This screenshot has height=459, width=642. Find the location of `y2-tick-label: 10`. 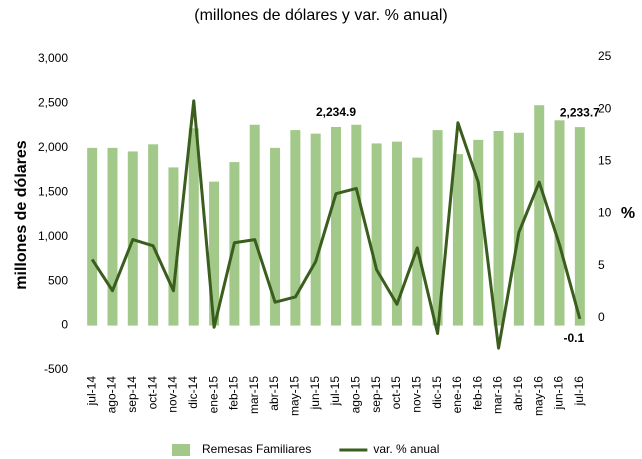

y2-tick-label: 10 is located at coordinates (605, 213).